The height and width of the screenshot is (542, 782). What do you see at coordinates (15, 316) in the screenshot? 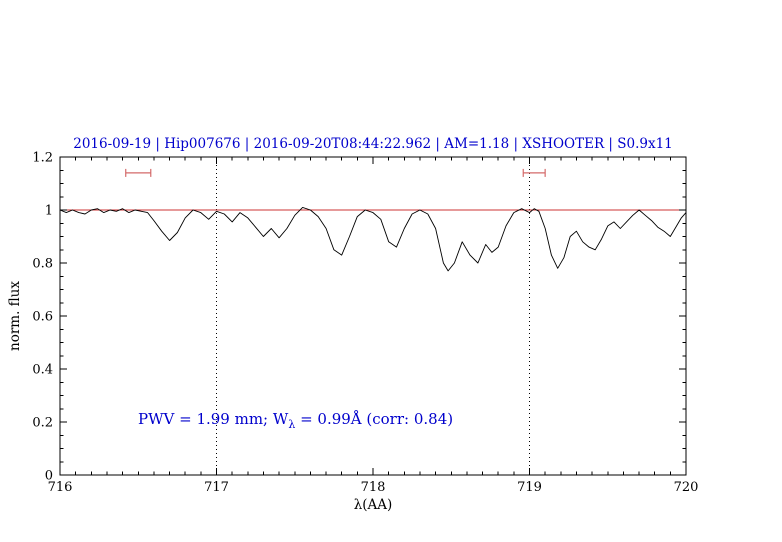
I see `y-axis-label: norm. flux` at bounding box center [15, 316].